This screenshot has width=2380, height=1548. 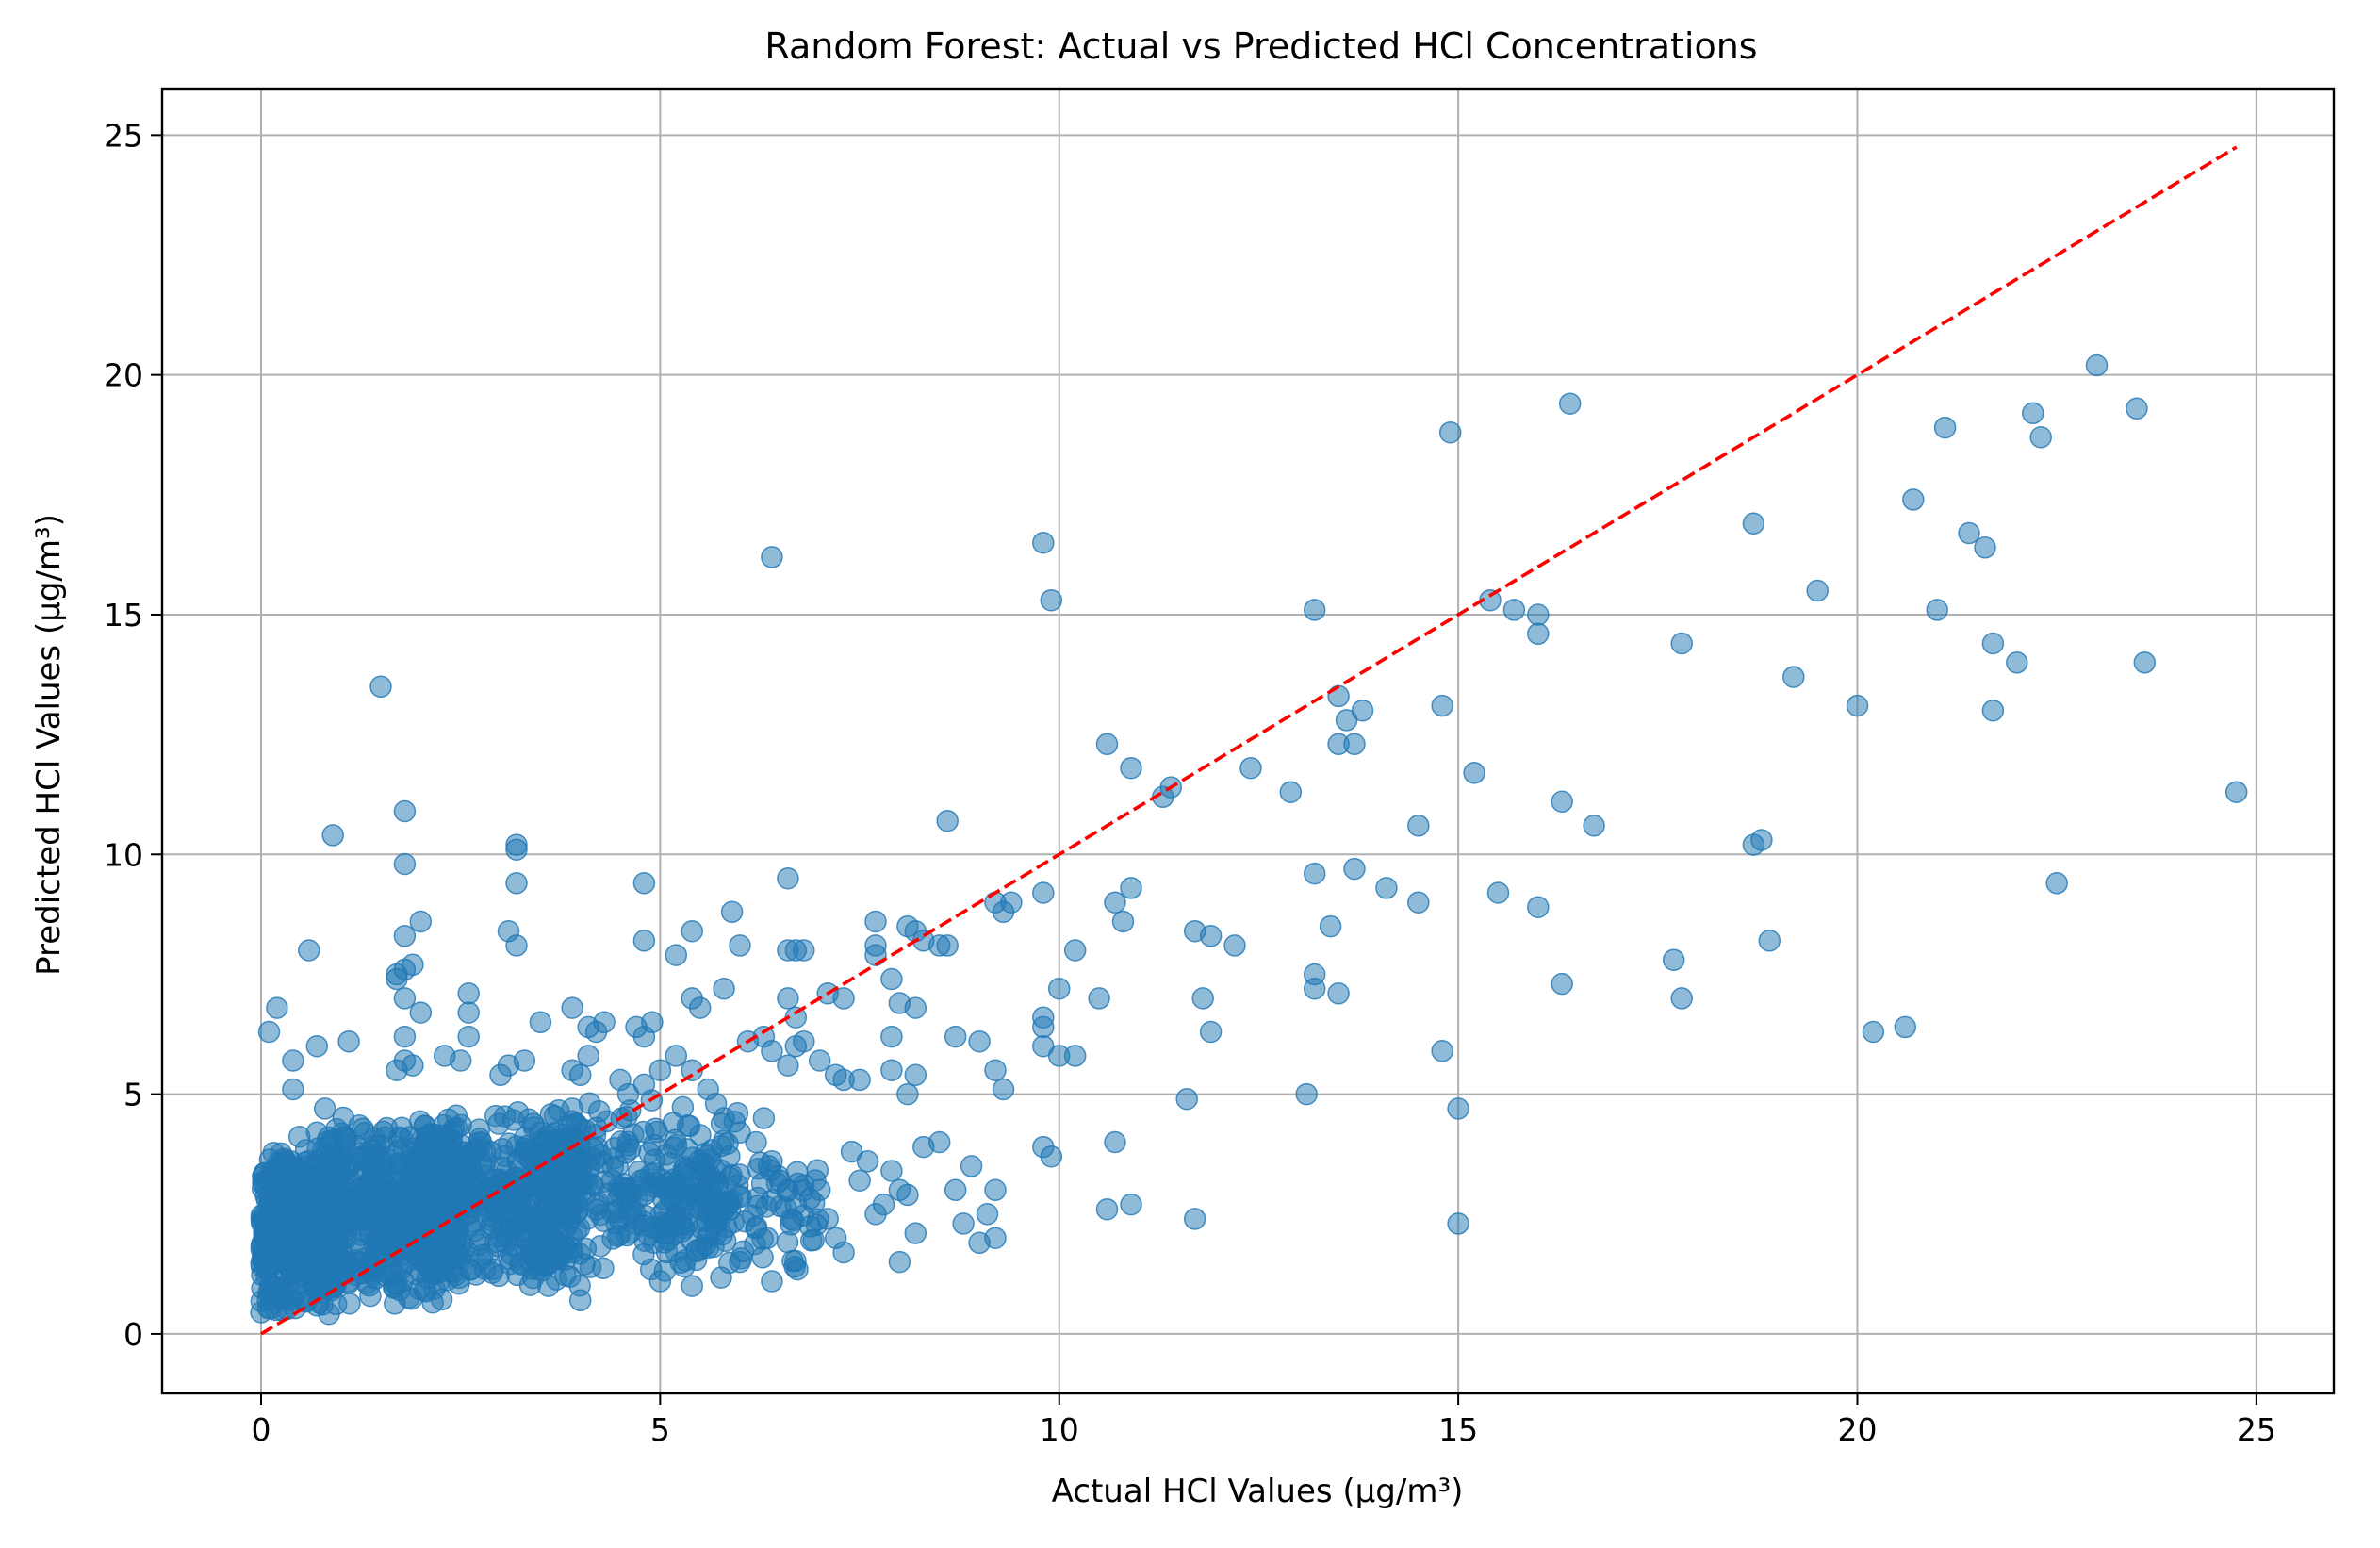 What do you see at coordinates (1458, 1429) in the screenshot?
I see `x-tick-label: 15` at bounding box center [1458, 1429].